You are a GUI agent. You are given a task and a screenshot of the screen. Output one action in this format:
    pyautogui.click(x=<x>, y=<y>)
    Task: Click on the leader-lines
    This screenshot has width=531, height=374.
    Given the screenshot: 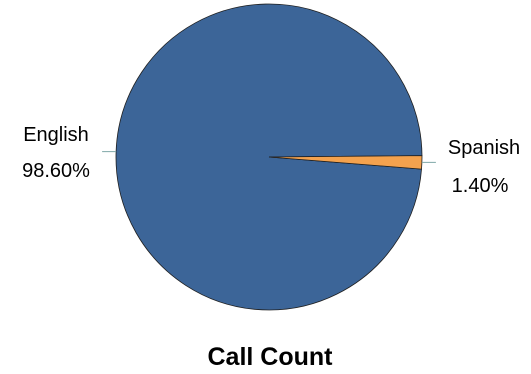 What is the action you would take?
    pyautogui.click(x=269, y=157)
    